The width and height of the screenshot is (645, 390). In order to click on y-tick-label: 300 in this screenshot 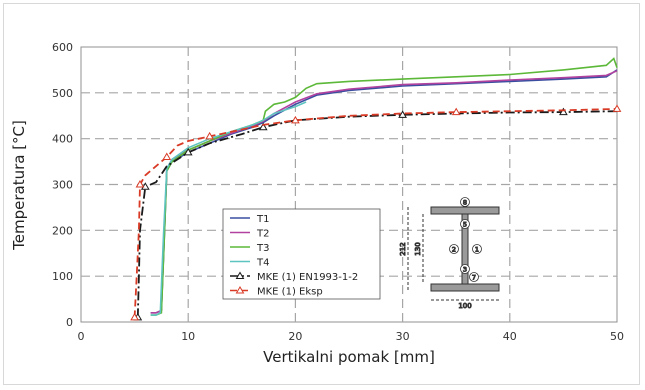, I will do `click(62, 185)`.